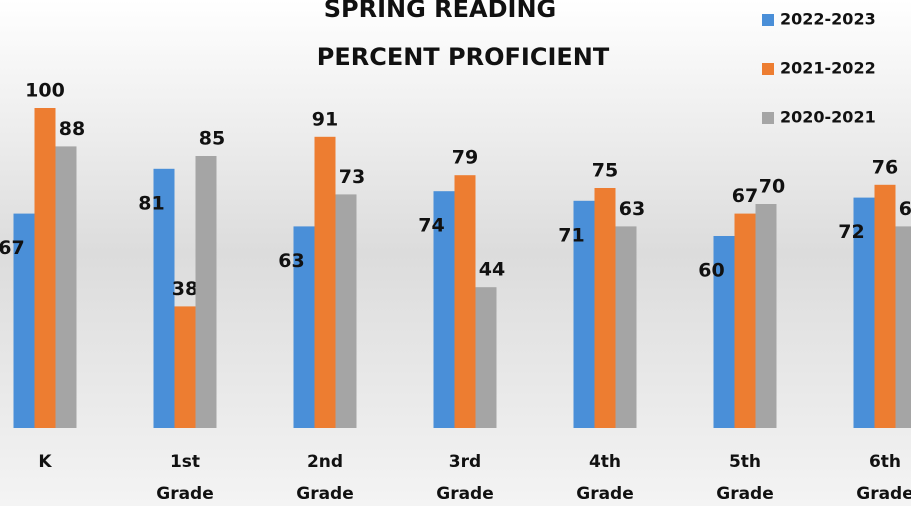 This screenshot has height=506, width=911. What do you see at coordinates (352, 177) in the screenshot?
I see `data-label: 73` at bounding box center [352, 177].